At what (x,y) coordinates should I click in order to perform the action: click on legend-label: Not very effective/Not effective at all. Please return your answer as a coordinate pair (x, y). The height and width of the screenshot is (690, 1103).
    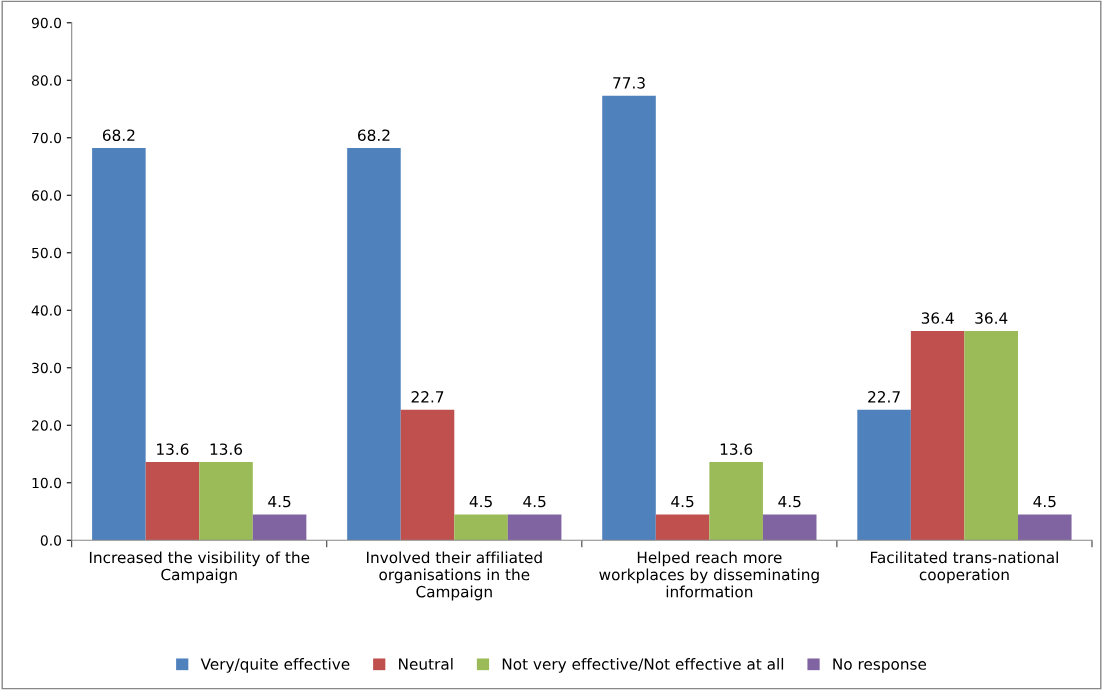
    Looking at the image, I should click on (643, 665).